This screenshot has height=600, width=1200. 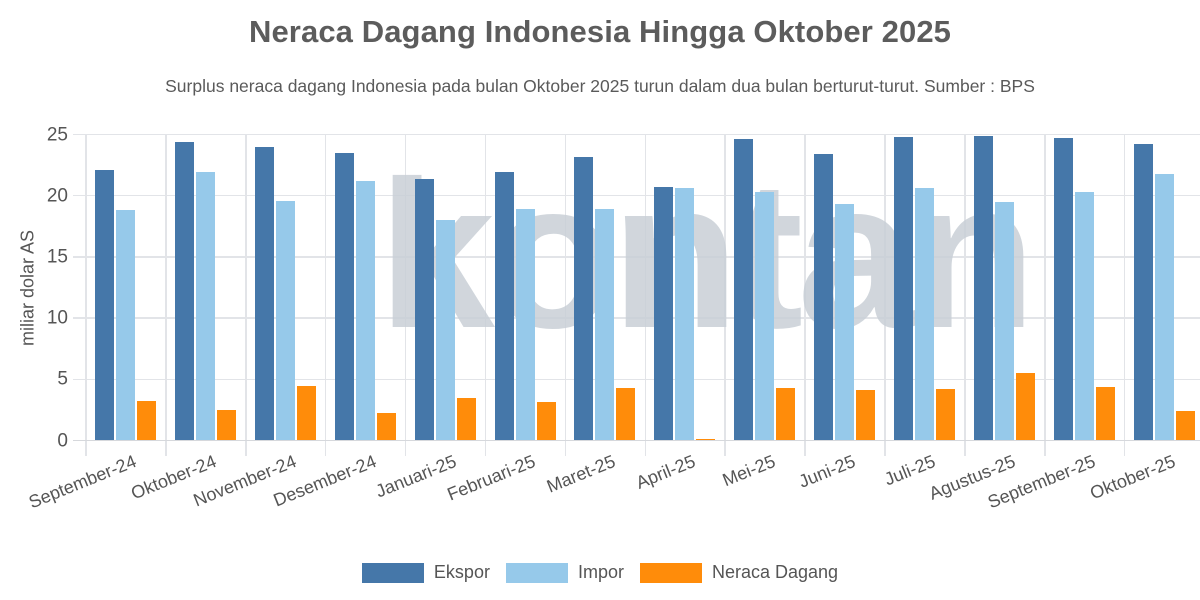 I want to click on y-tick-label: 0, so click(x=62, y=440).